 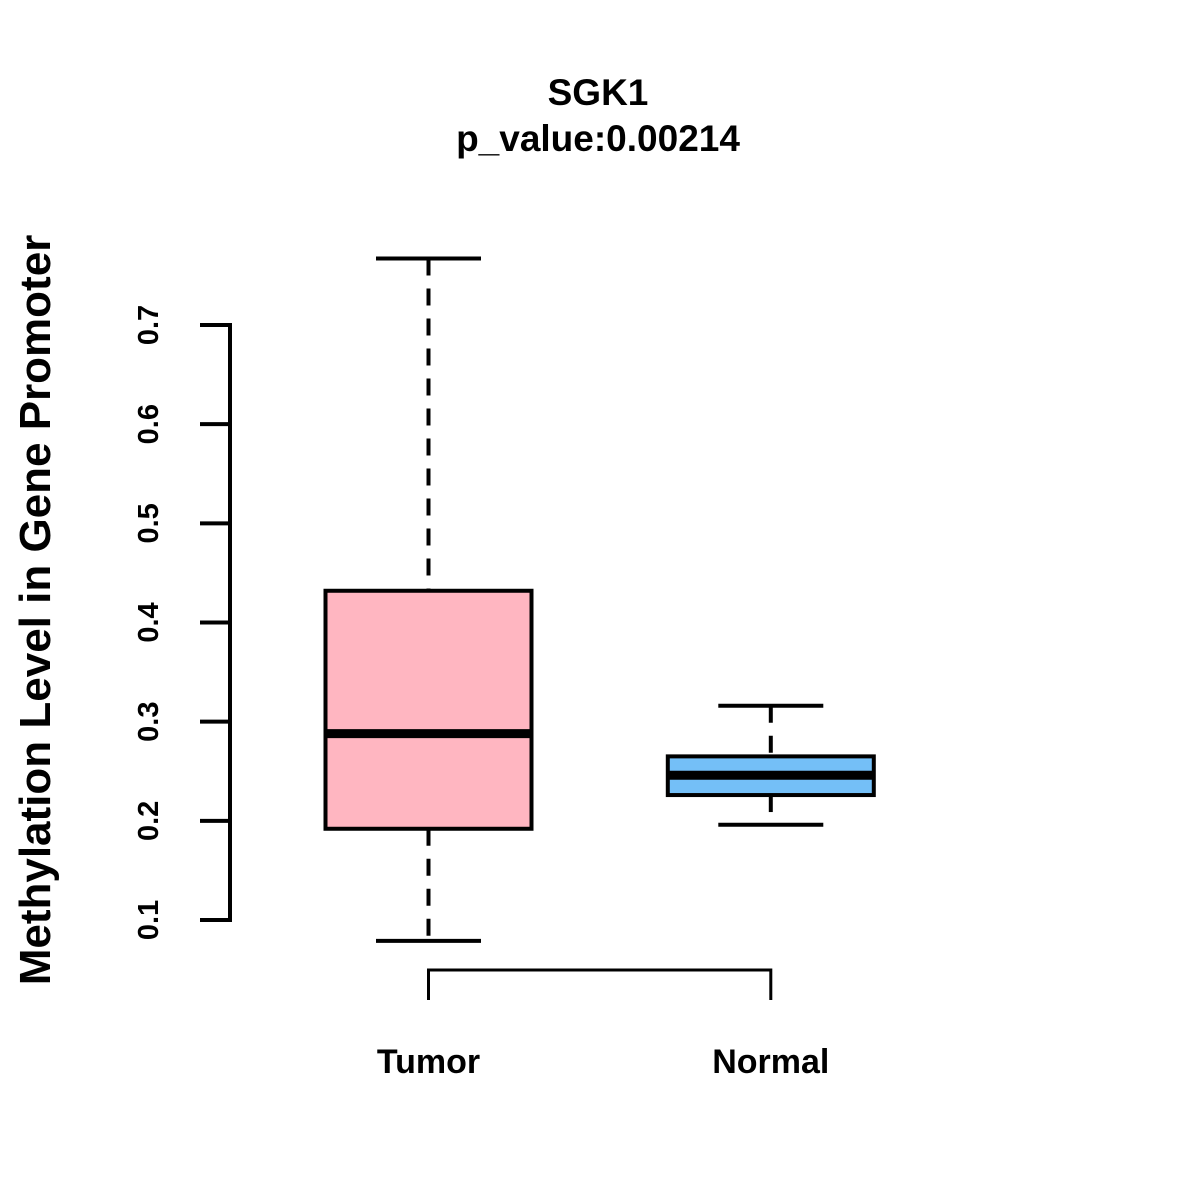 I want to click on y-tick-label: 0.6, so click(x=149, y=424).